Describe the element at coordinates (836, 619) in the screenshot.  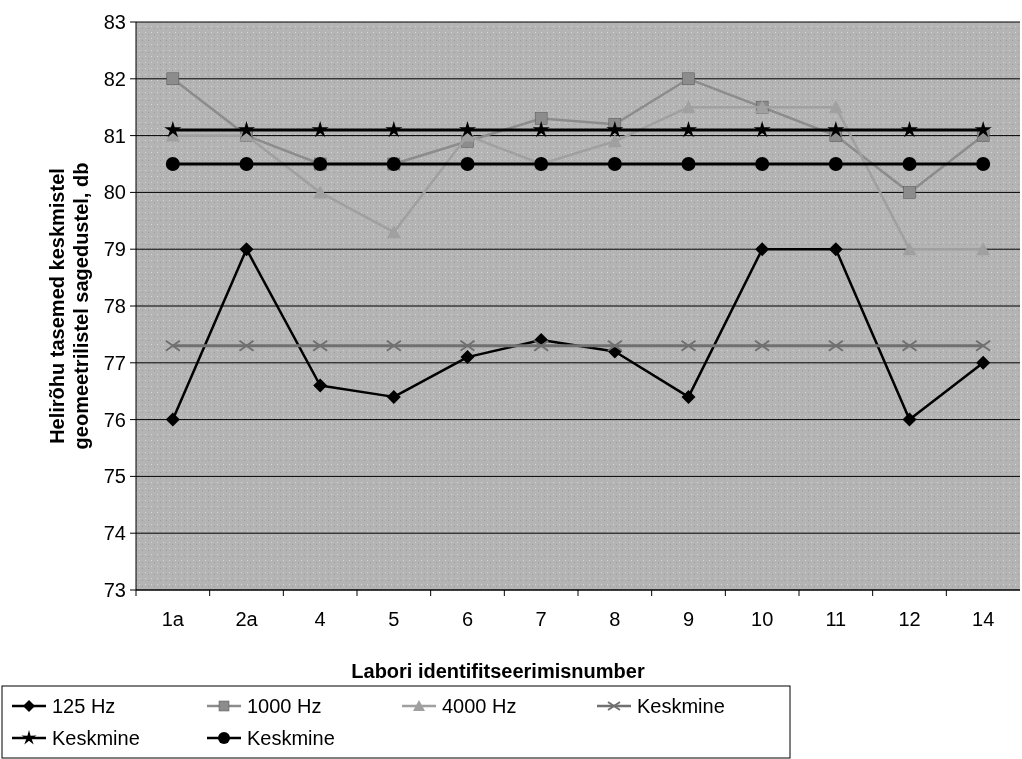
I see `x-tick-label: 11` at that location.